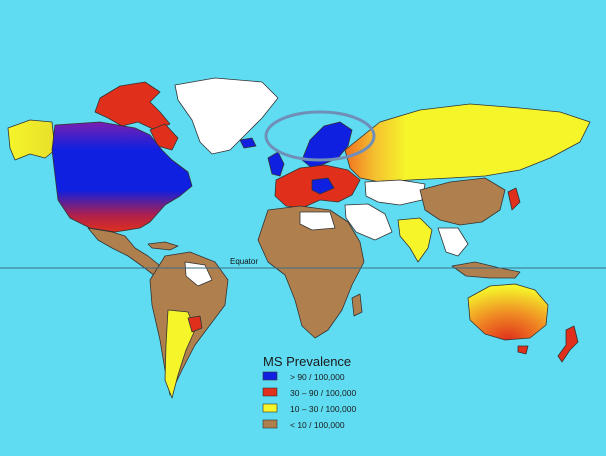 This screenshot has width=606, height=456. What do you see at coordinates (508, 312) in the screenshot?
I see `australia-region` at bounding box center [508, 312].